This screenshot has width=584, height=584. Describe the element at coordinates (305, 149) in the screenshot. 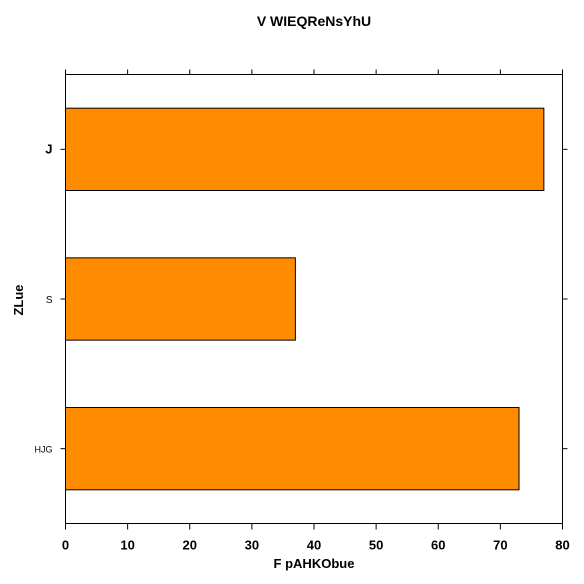

I see `bar-j` at that location.